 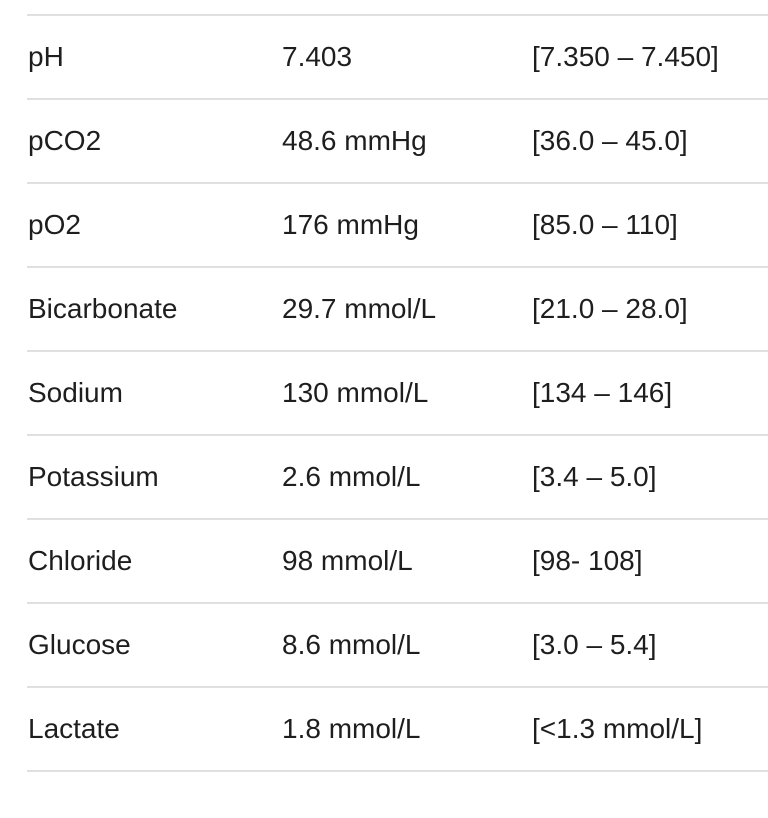 What do you see at coordinates (602, 392) in the screenshot?
I see `reference-range: [134 – 146]` at bounding box center [602, 392].